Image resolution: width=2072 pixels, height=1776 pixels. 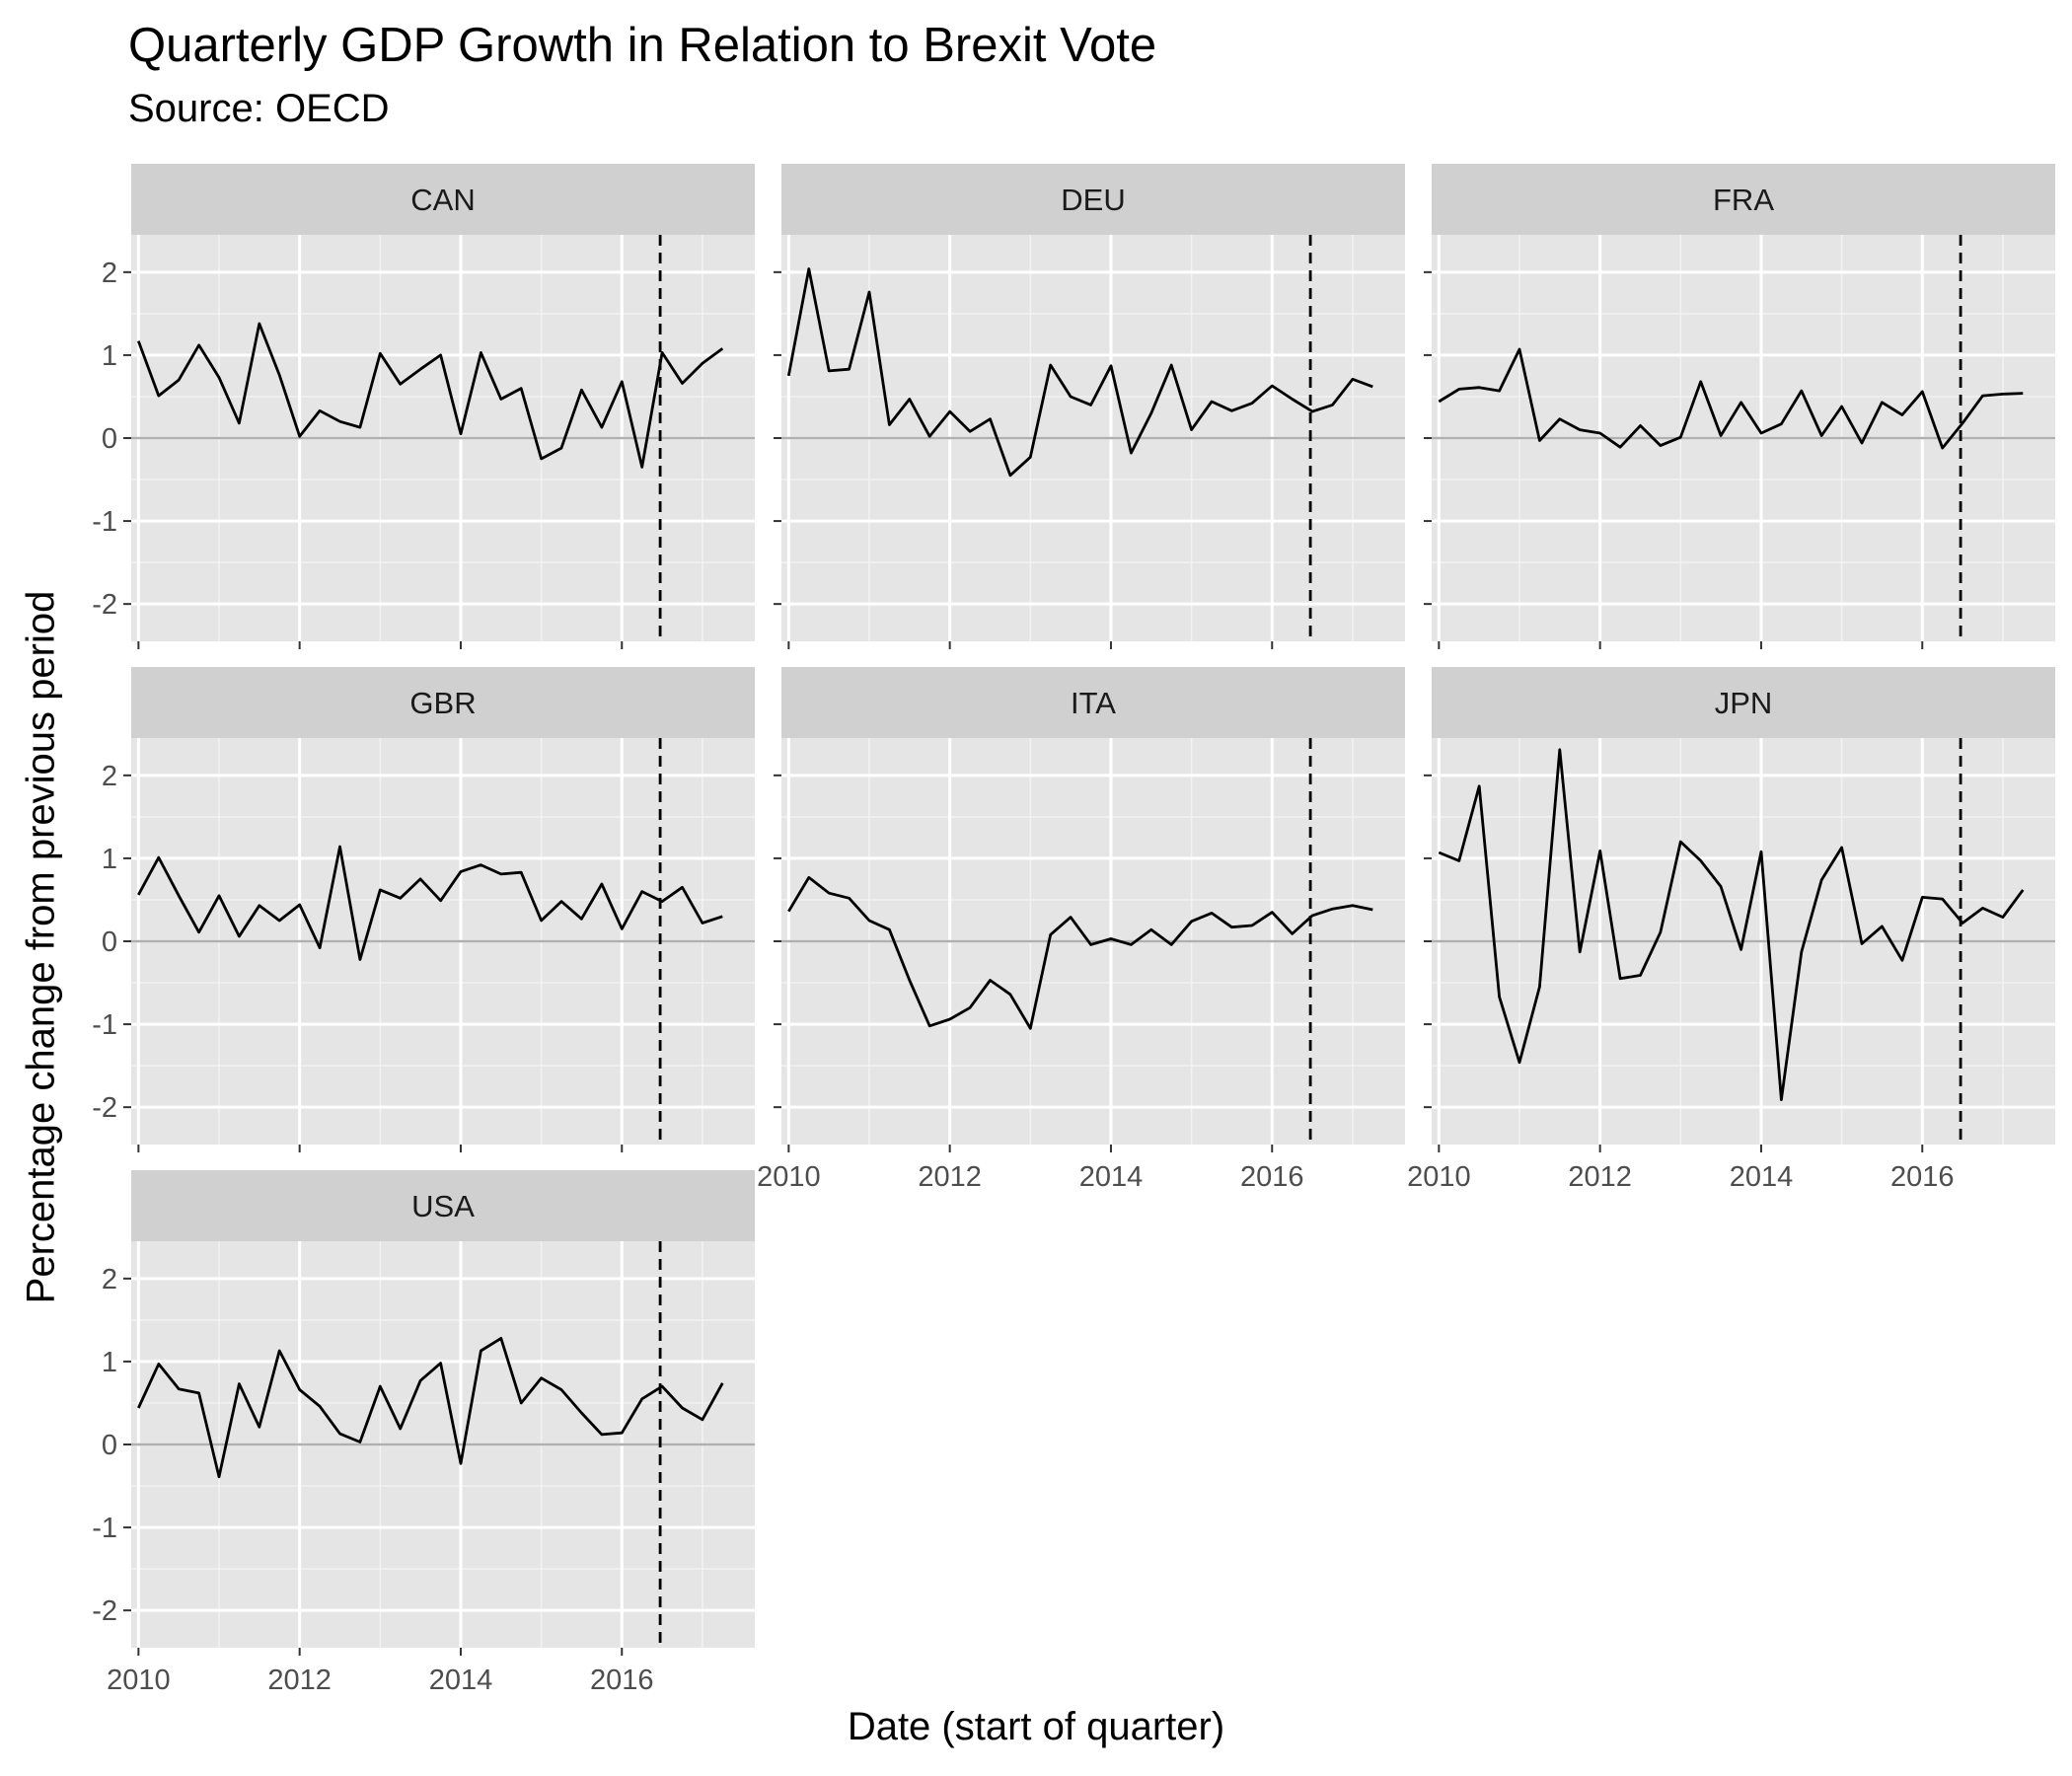 I want to click on x-axis-label: Date (start of quarter), so click(x=1036, y=1727).